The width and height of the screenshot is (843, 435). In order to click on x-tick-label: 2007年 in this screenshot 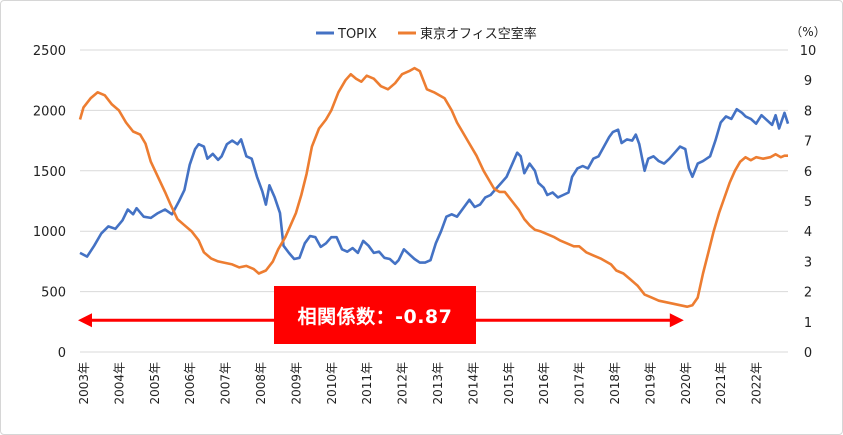, I will do `click(226, 383)`.